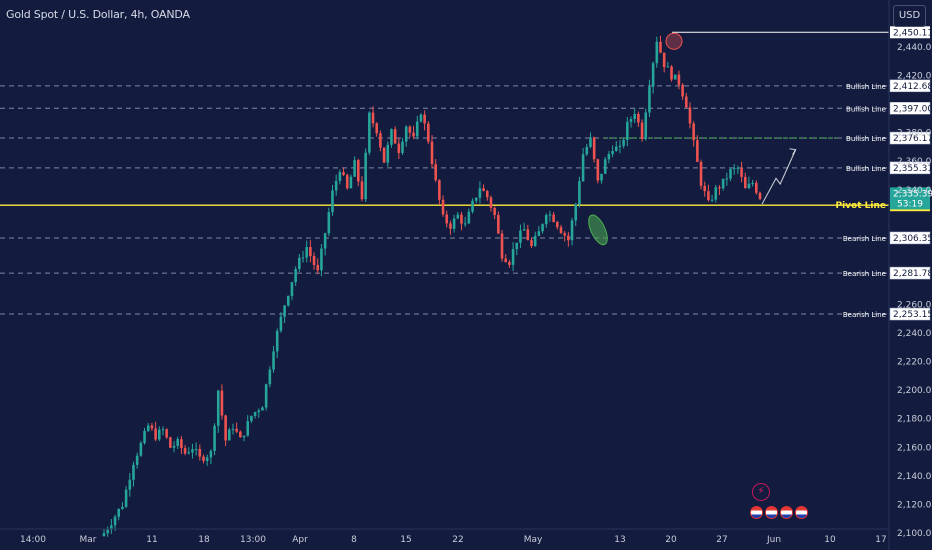  Describe the element at coordinates (692, 197) in the screenshot. I see `overlays` at that location.